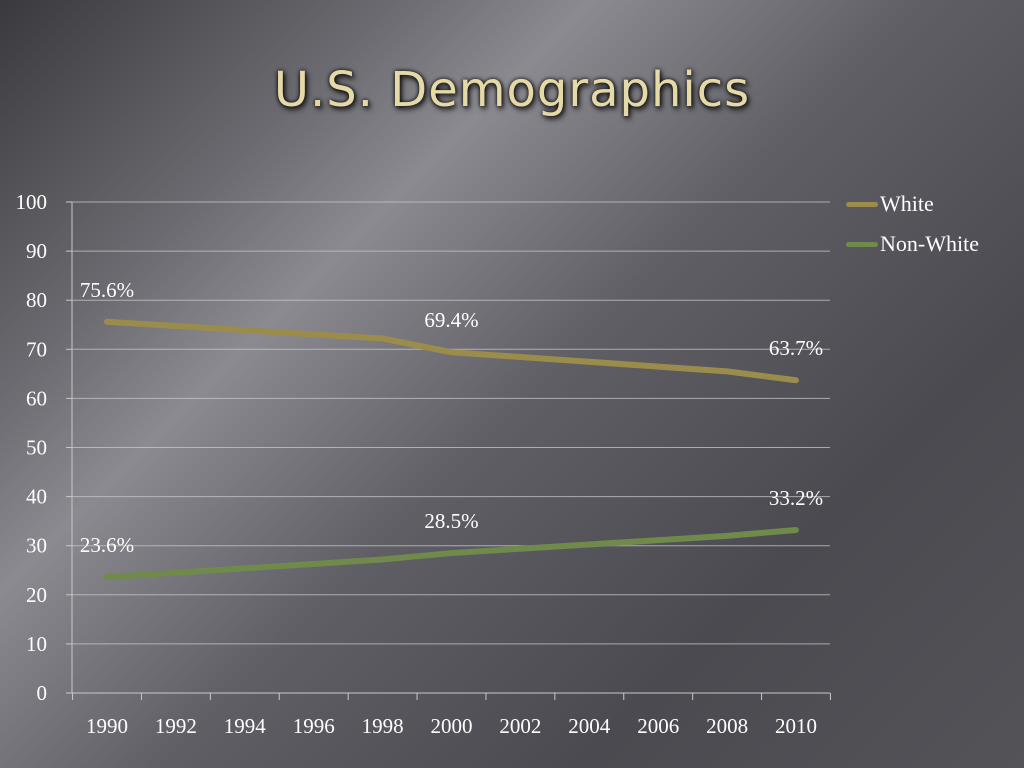 The width and height of the screenshot is (1024, 768). What do you see at coordinates (451, 521) in the screenshot?
I see `data-label-non-white: 28.5%` at bounding box center [451, 521].